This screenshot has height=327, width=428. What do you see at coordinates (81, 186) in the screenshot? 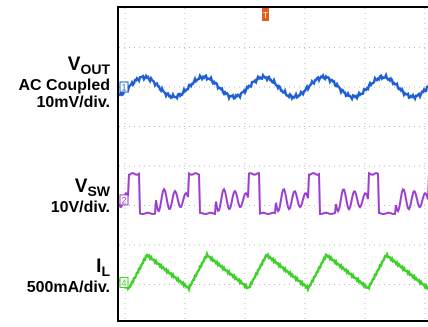
I see `vsw-label-main: V` at bounding box center [81, 186].